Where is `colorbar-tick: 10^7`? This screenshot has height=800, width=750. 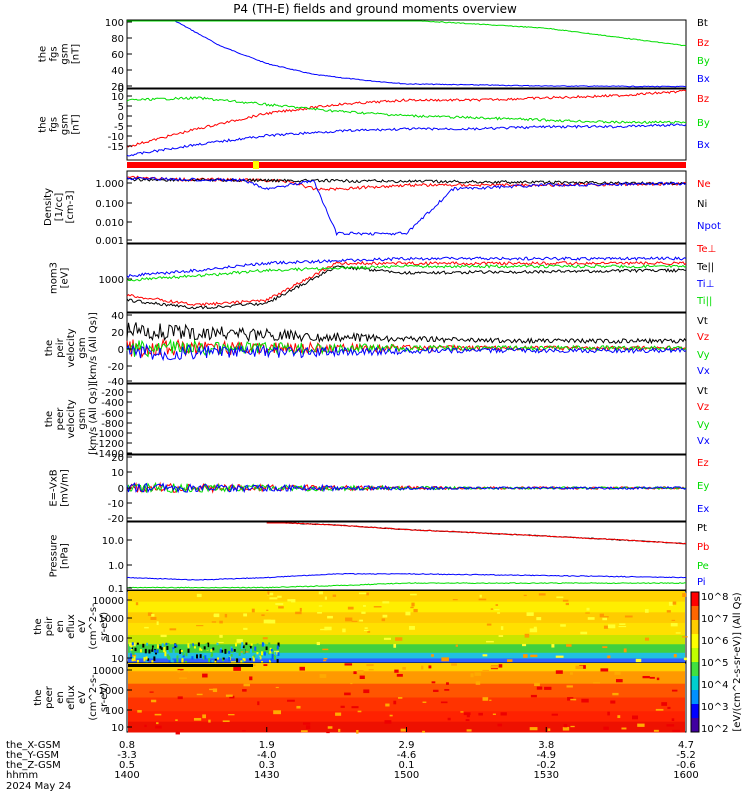
colorbar-tick: 10^7 is located at coordinates (714, 619).